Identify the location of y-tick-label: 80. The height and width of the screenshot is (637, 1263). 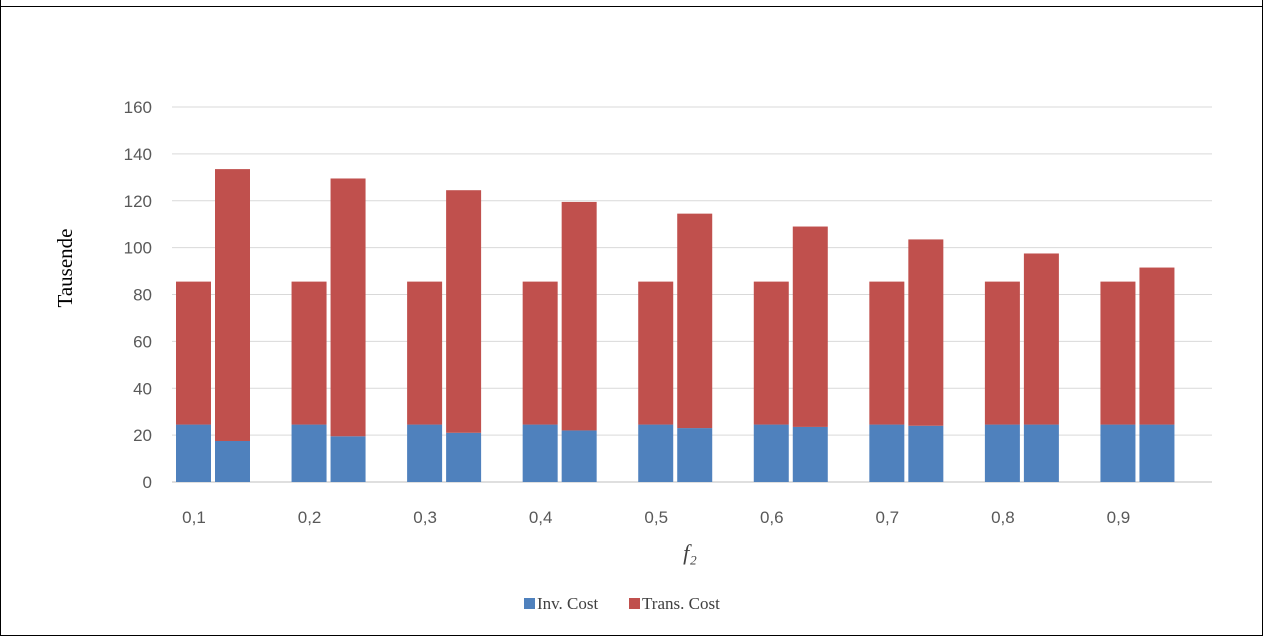
(142, 295).